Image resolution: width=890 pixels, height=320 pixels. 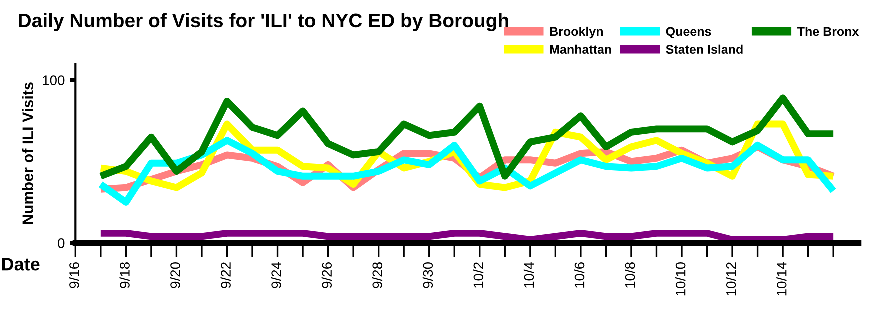 I want to click on x-tick-label: 10/8, so click(x=630, y=275).